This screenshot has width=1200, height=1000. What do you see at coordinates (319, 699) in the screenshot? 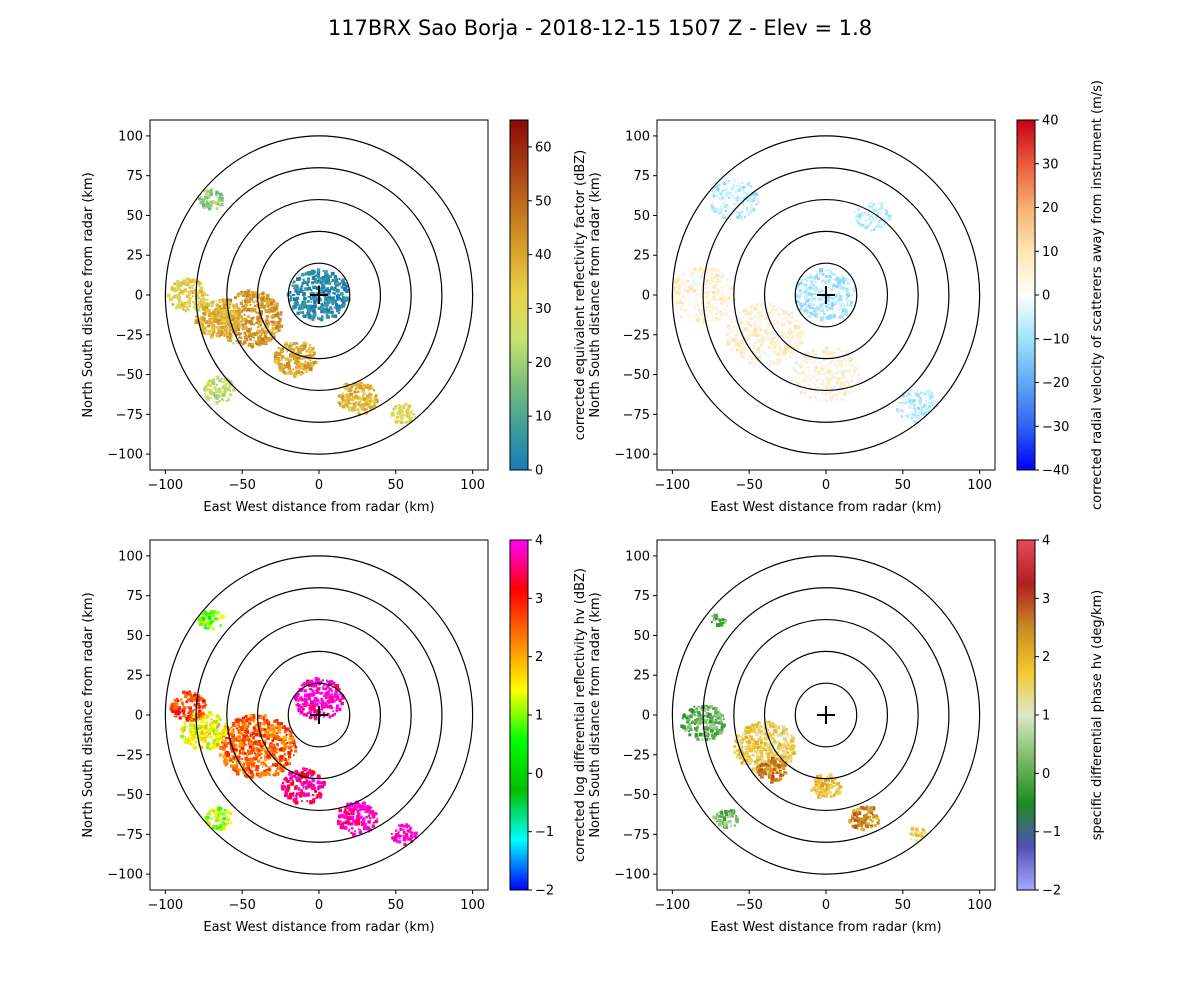
I see `echo-region` at bounding box center [319, 699].